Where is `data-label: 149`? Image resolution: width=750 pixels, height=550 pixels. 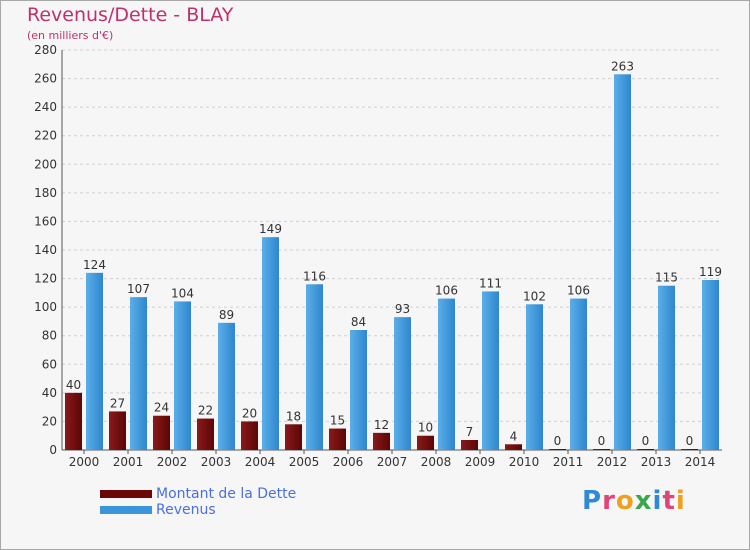
data-label: 149 is located at coordinates (270, 229).